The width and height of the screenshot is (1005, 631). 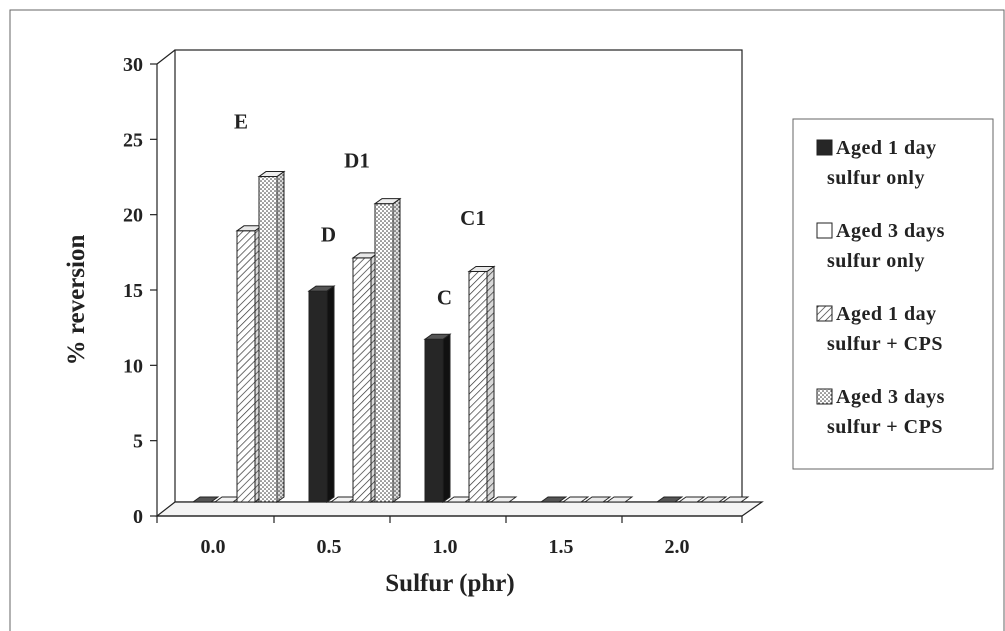 I want to click on y-tick-label: 20, so click(x=133, y=216).